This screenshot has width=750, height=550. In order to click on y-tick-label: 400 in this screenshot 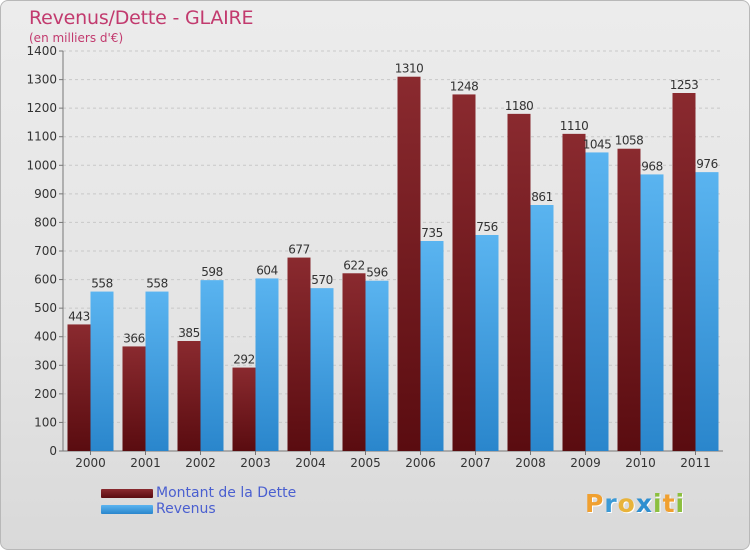, I will do `click(45, 337)`.